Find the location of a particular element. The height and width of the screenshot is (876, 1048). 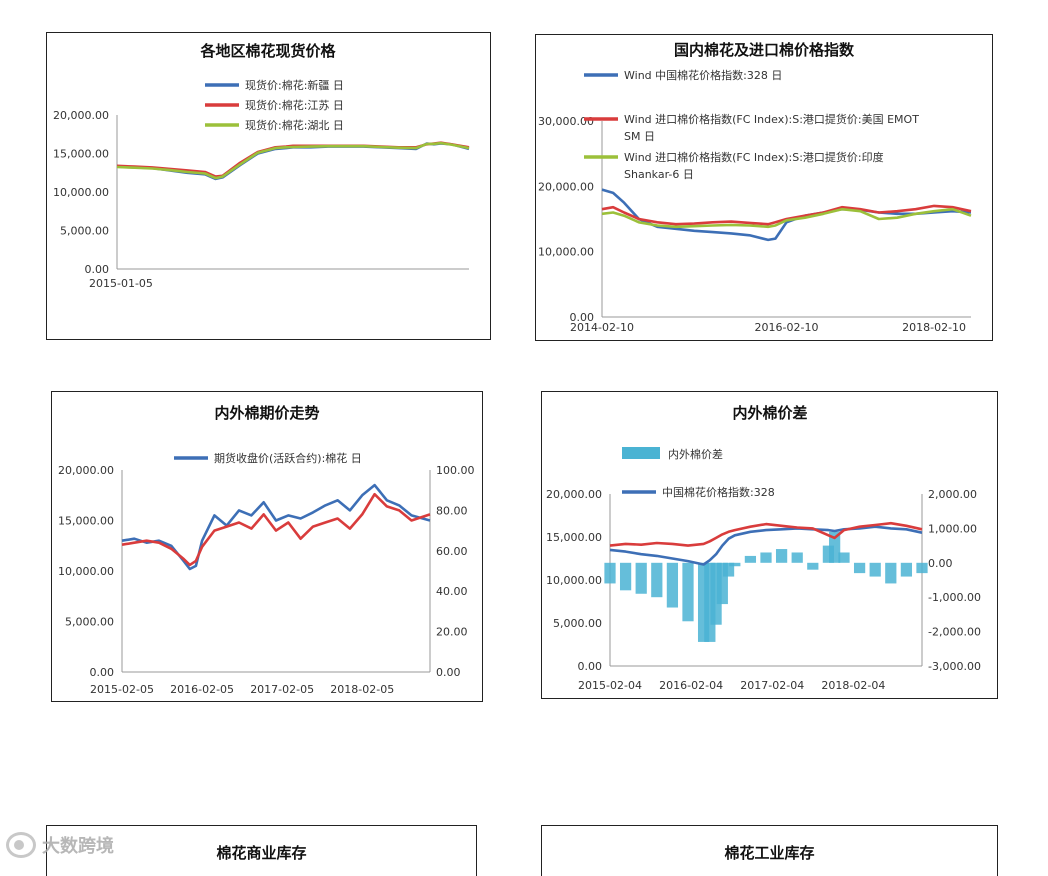

y2-tick-label: 1,000.00 is located at coordinates (952, 528).